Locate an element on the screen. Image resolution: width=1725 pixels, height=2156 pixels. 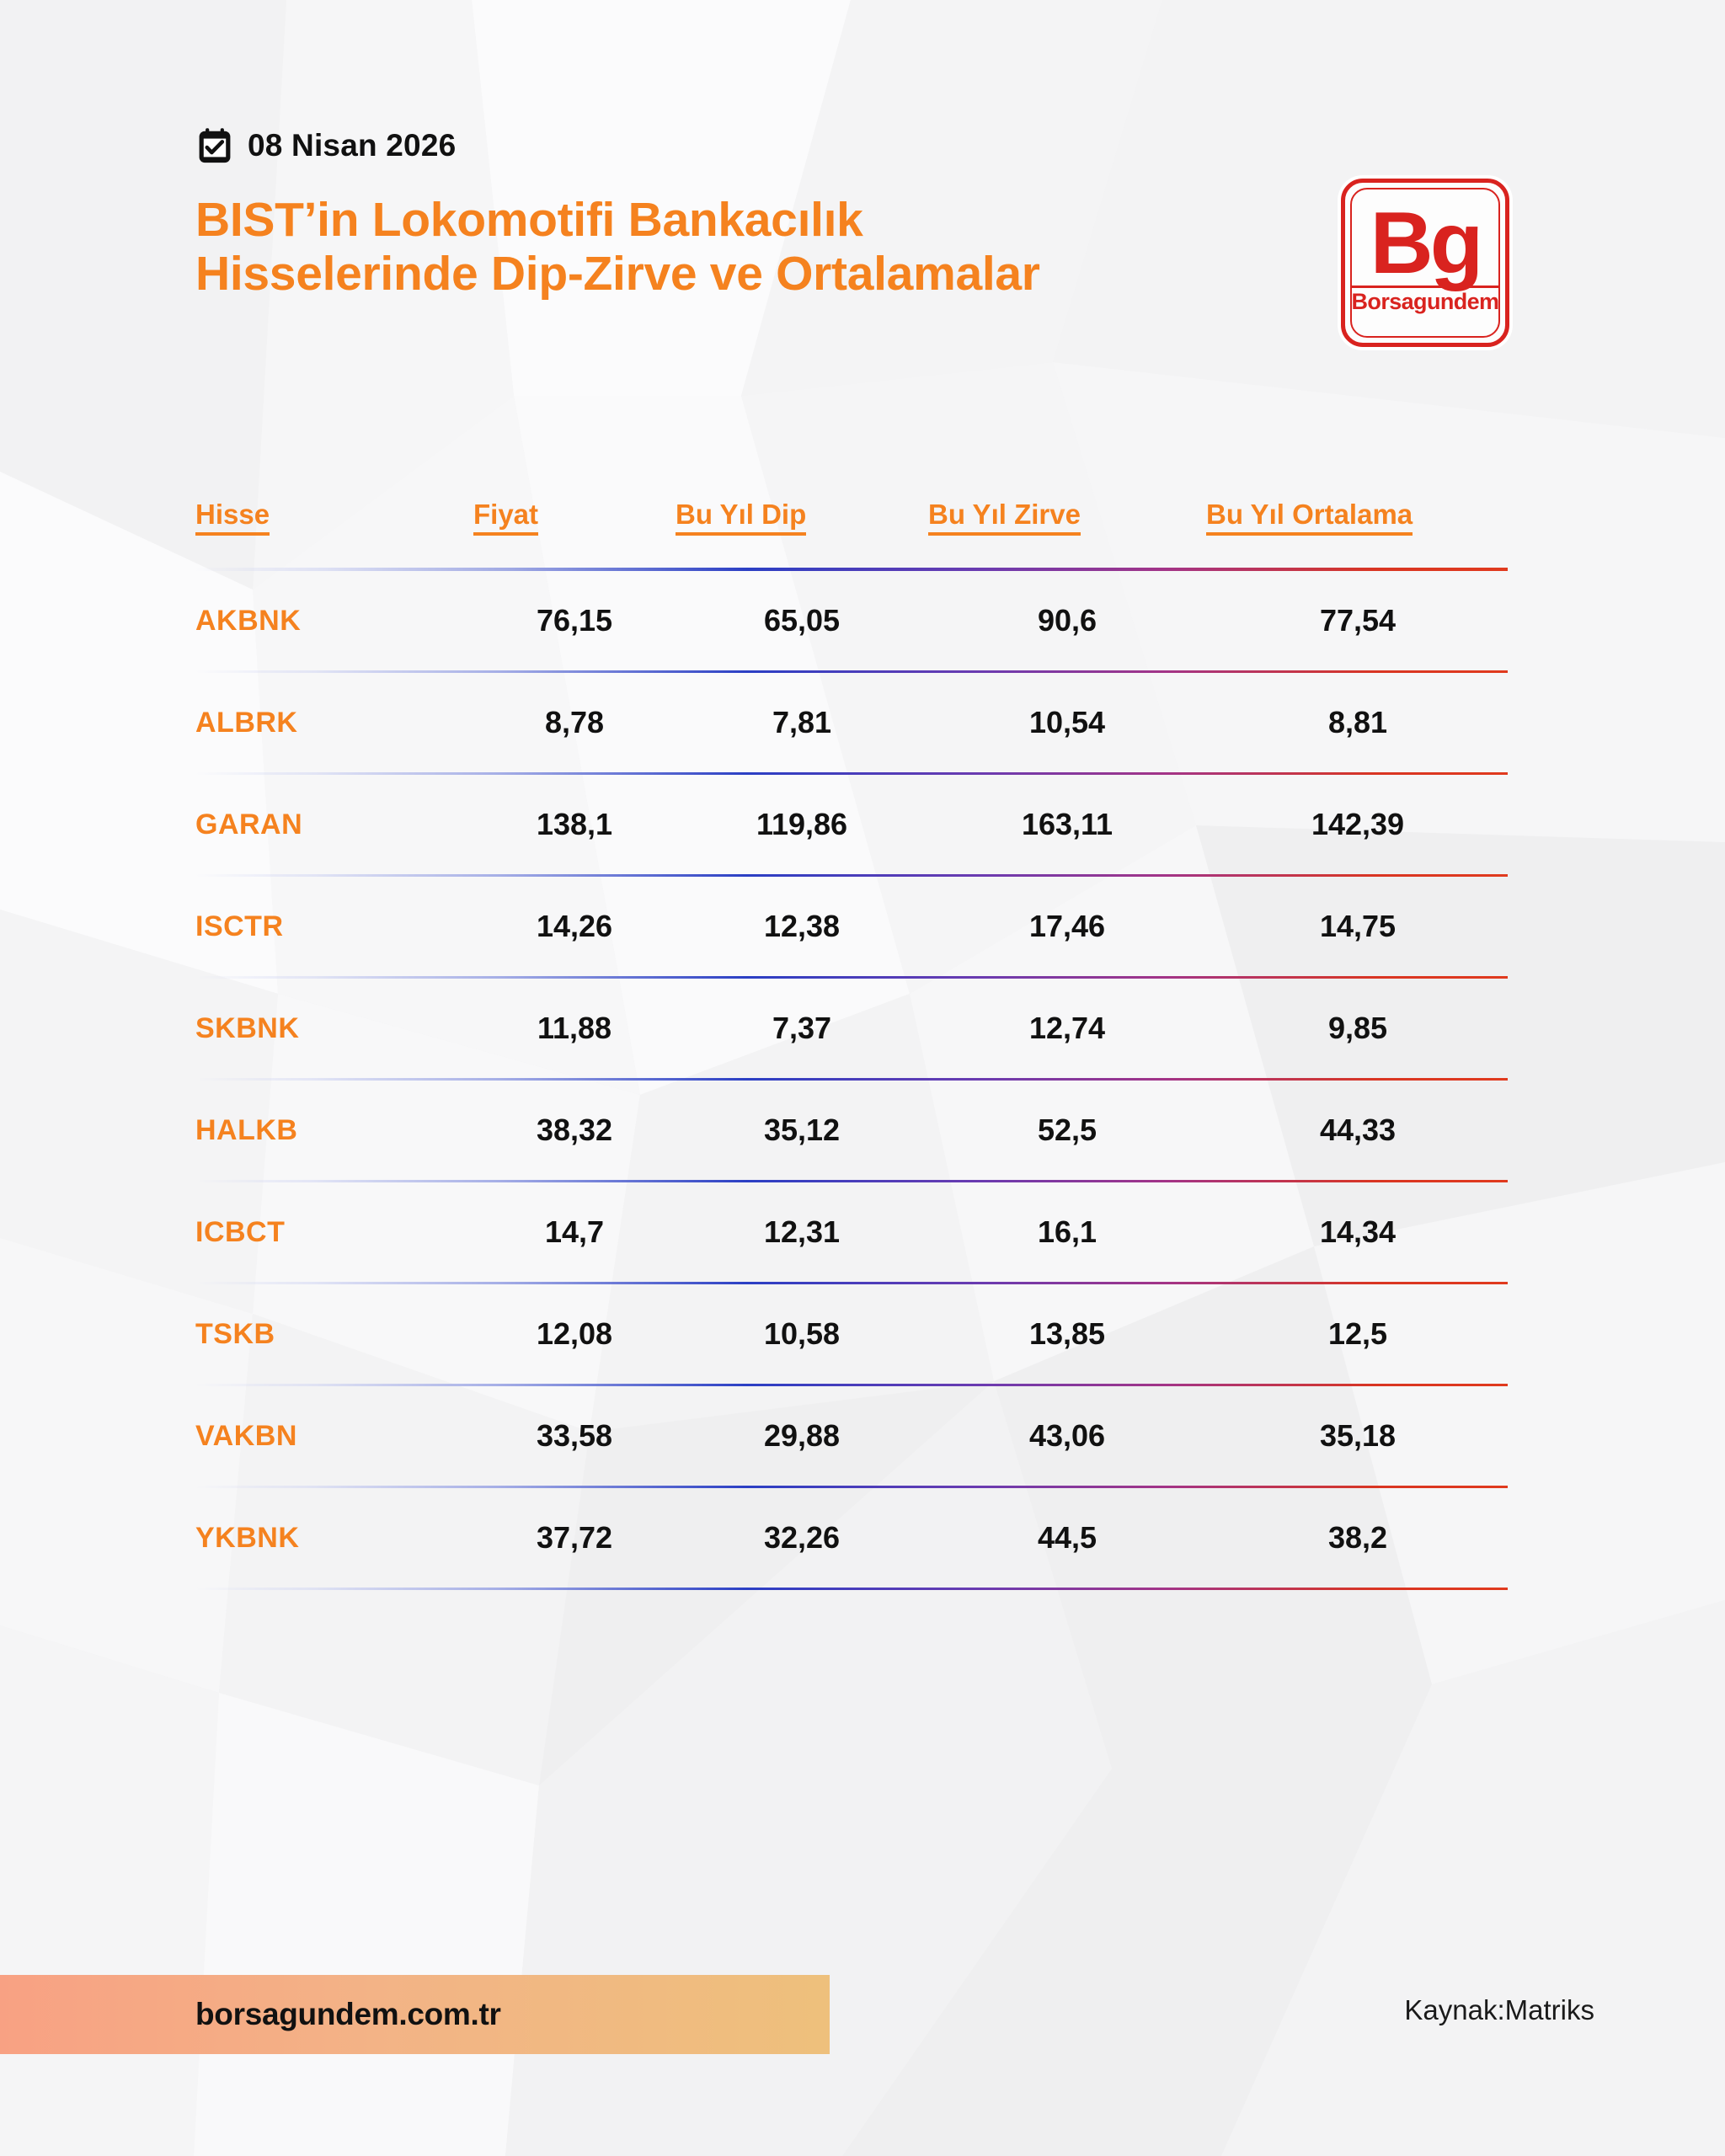
cell-dip: 29,88 is located at coordinates (802, 1435).